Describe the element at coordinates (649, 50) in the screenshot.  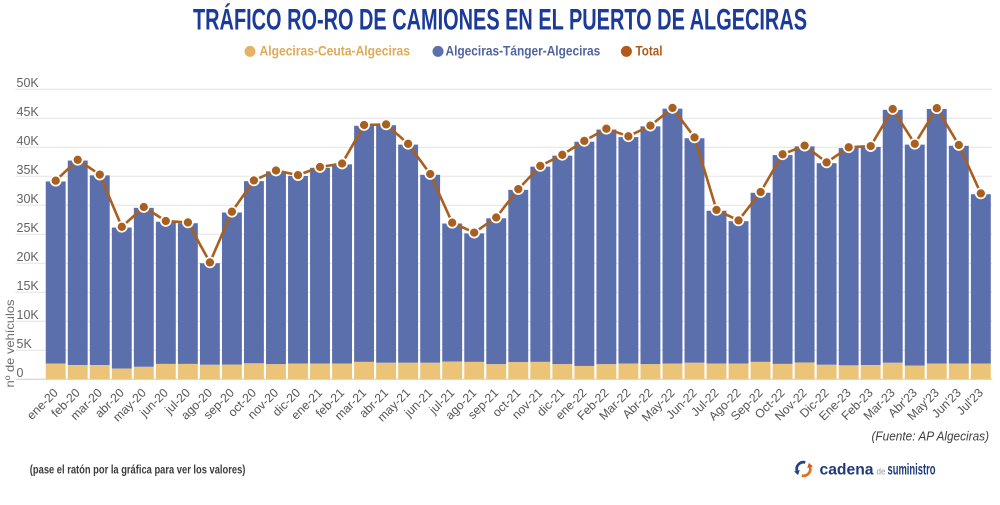
I see `svg-text: Total` at that location.